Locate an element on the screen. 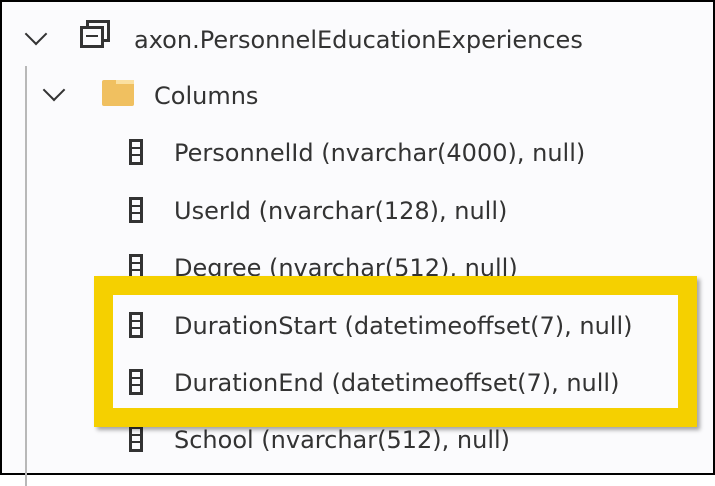  tree-item-column: School (nvarchar(512), null) is located at coordinates (342, 440).